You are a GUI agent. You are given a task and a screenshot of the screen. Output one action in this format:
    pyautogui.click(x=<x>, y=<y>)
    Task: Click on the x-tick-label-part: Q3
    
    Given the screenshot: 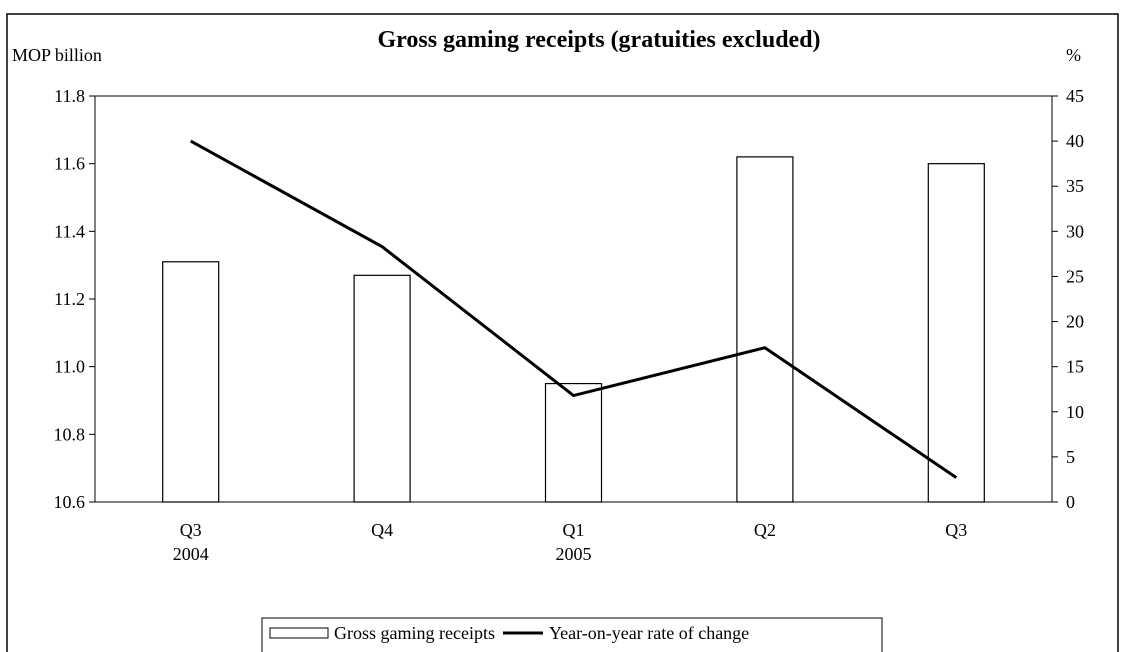 What is the action you would take?
    pyautogui.click(x=191, y=530)
    